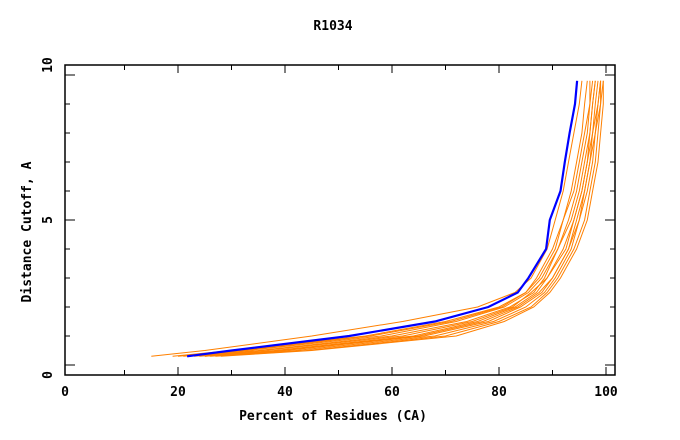 The image size is (680, 440). What do you see at coordinates (178, 392) in the screenshot?
I see `x-tick-label: 20` at bounding box center [178, 392].